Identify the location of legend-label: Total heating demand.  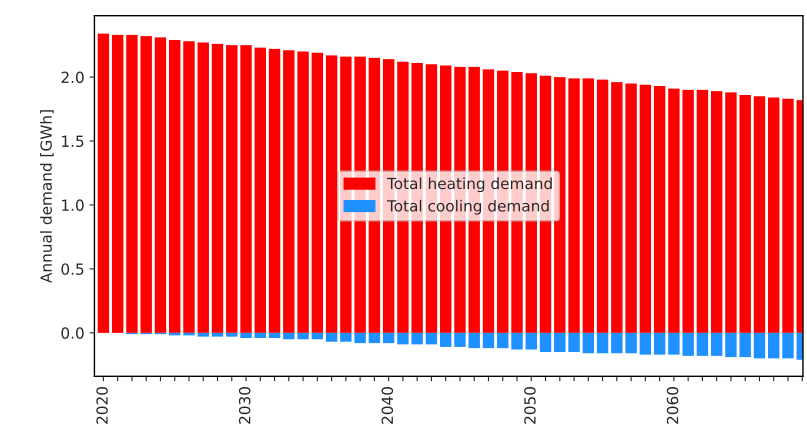
(469, 184).